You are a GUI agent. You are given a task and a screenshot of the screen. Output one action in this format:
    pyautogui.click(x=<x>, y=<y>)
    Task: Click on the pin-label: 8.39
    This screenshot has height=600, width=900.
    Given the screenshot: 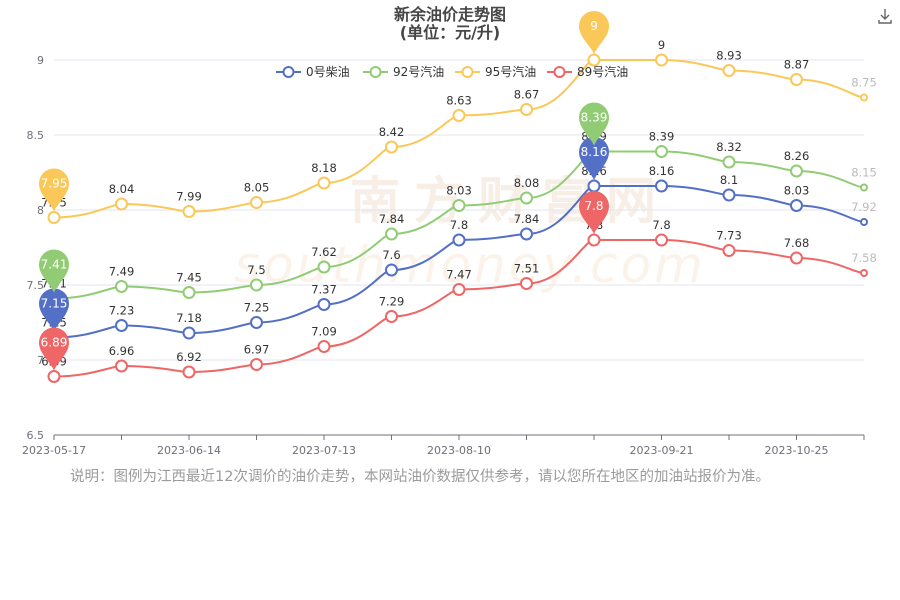 What is the action you would take?
    pyautogui.click(x=594, y=118)
    